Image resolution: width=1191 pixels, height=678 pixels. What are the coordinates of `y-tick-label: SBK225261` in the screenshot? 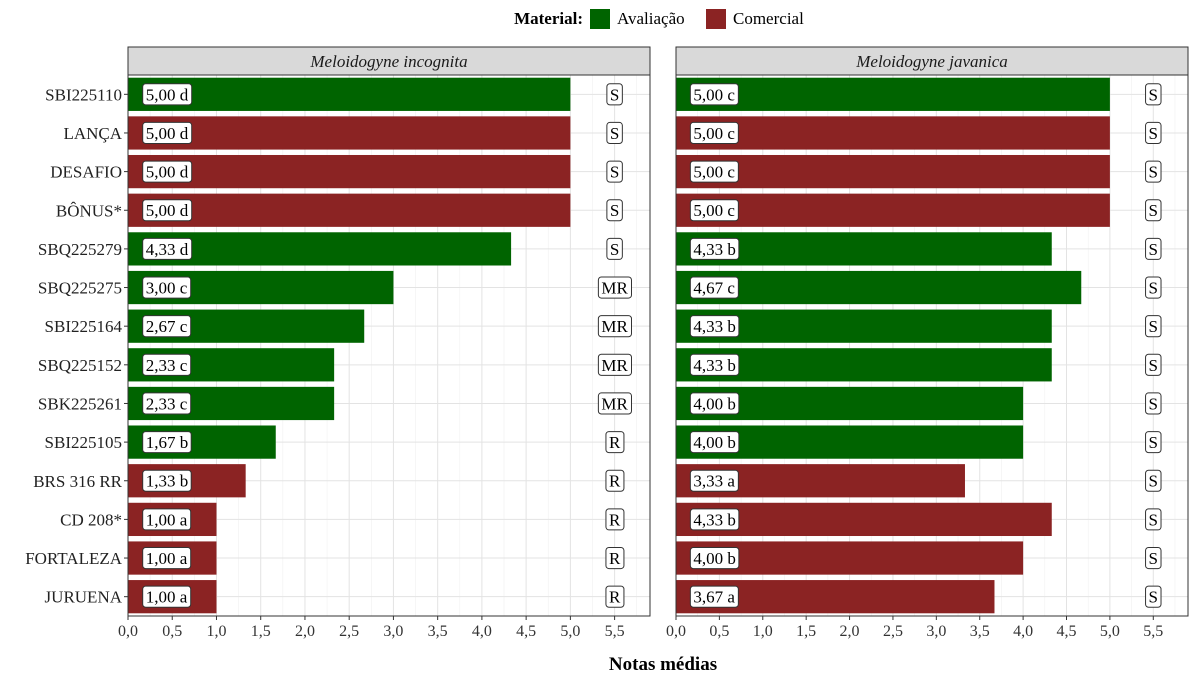 It's located at (80, 403).